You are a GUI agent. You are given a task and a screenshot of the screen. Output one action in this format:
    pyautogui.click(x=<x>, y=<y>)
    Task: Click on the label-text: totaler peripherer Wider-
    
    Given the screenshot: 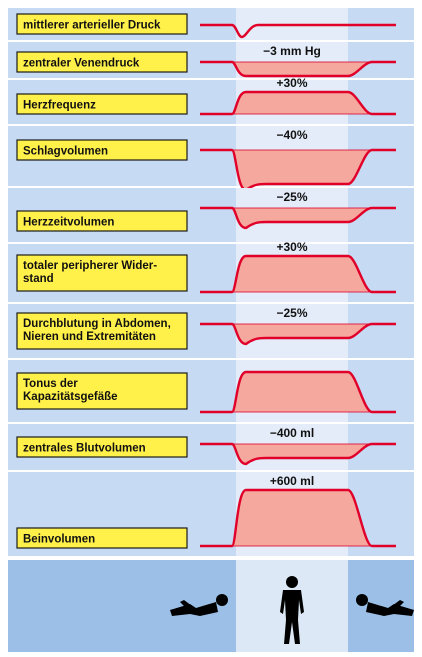 What is the action you would take?
    pyautogui.click(x=90, y=266)
    